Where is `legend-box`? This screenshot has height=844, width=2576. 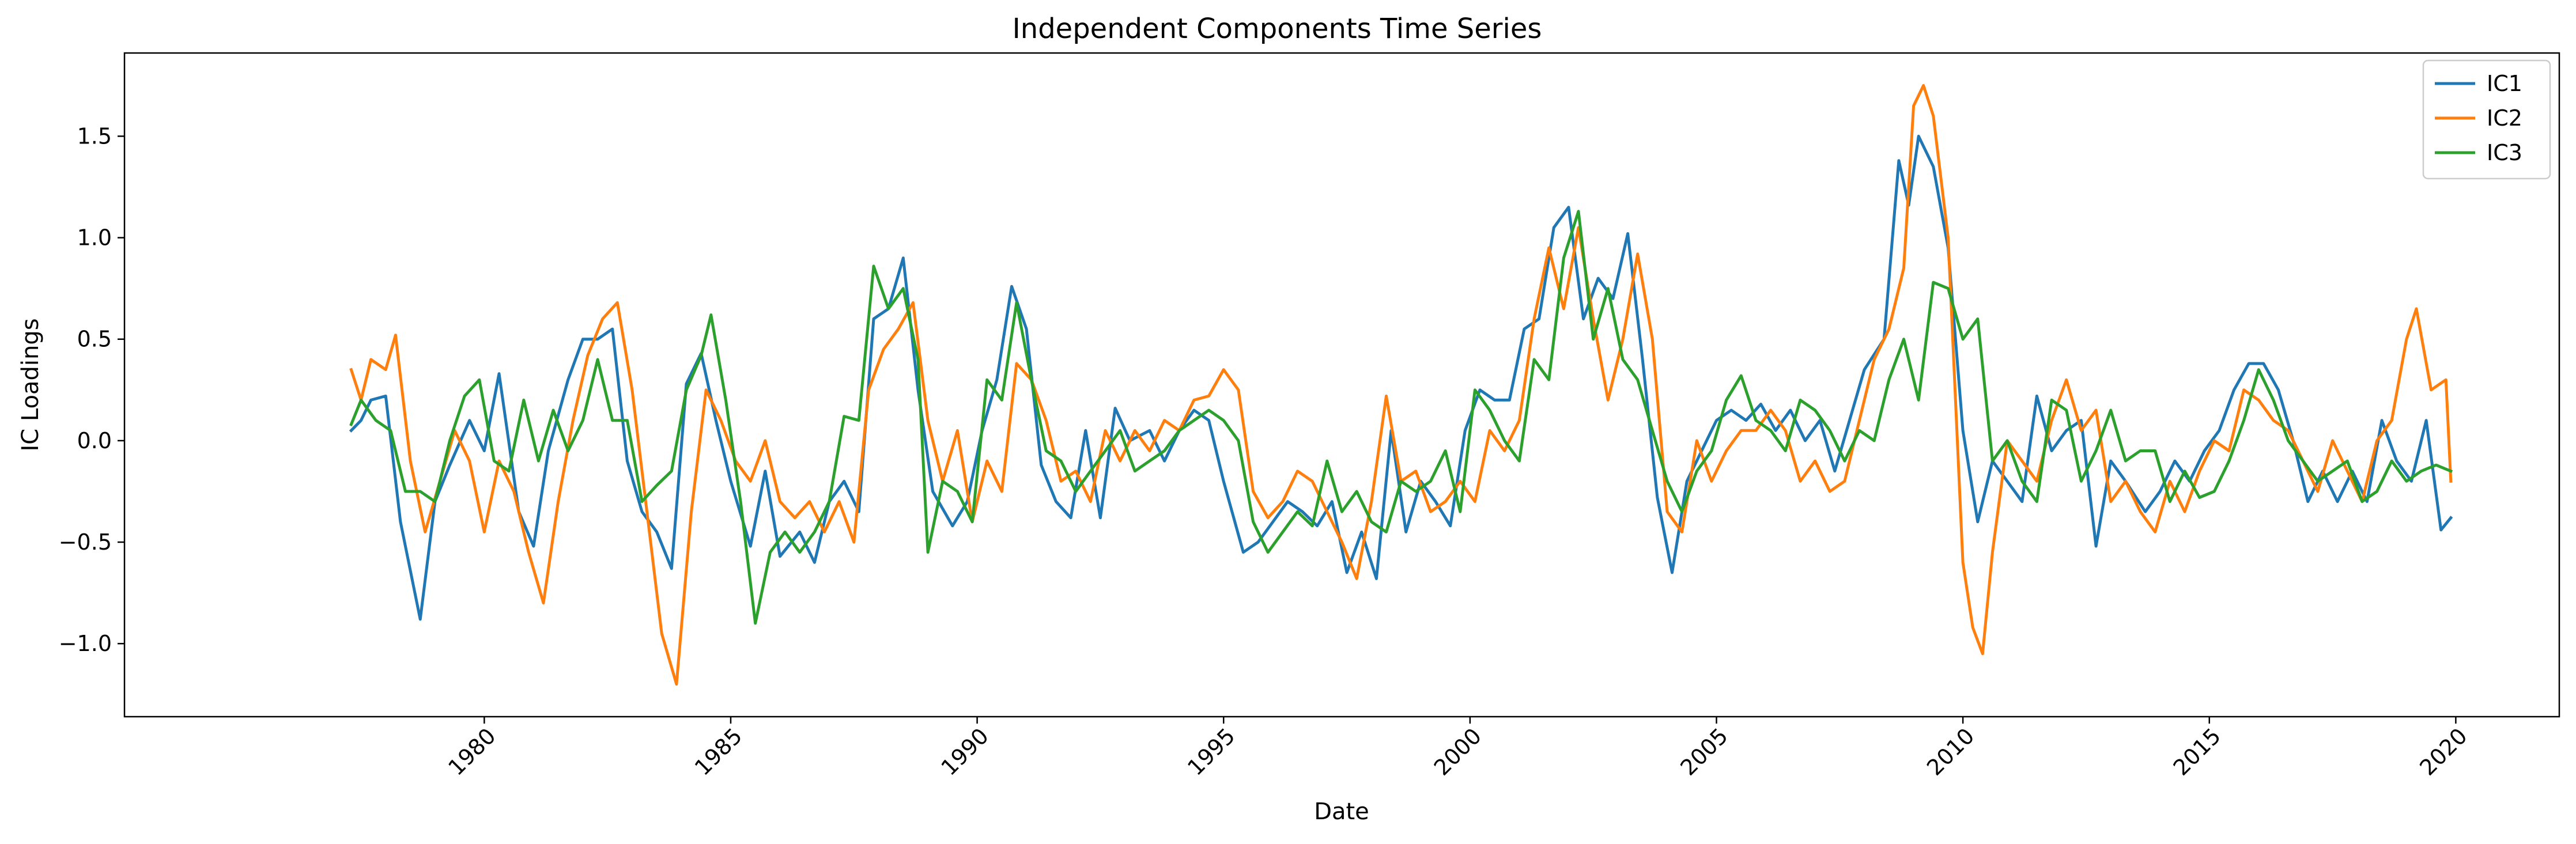 legend-box is located at coordinates (2486, 119).